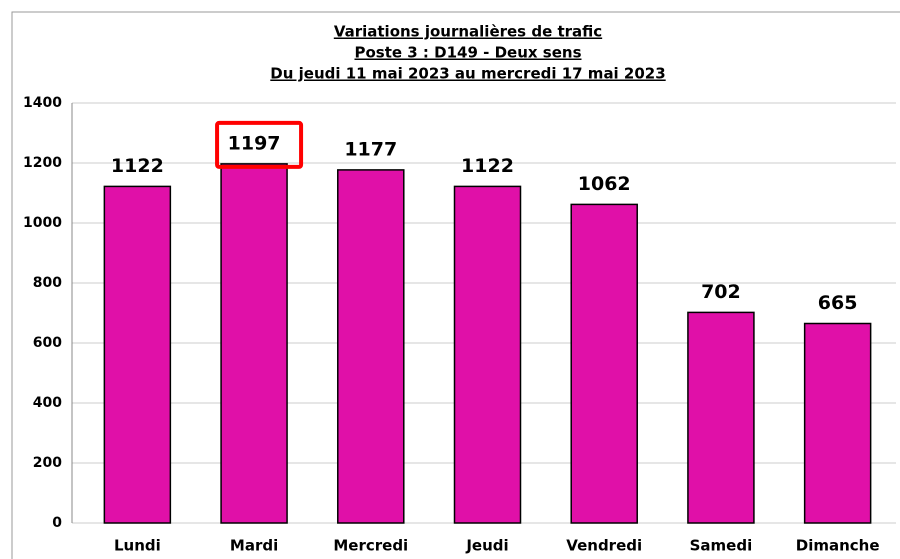 This screenshot has height=559, width=900. What do you see at coordinates (254, 143) in the screenshot?
I see `data-label: 1197` at bounding box center [254, 143].